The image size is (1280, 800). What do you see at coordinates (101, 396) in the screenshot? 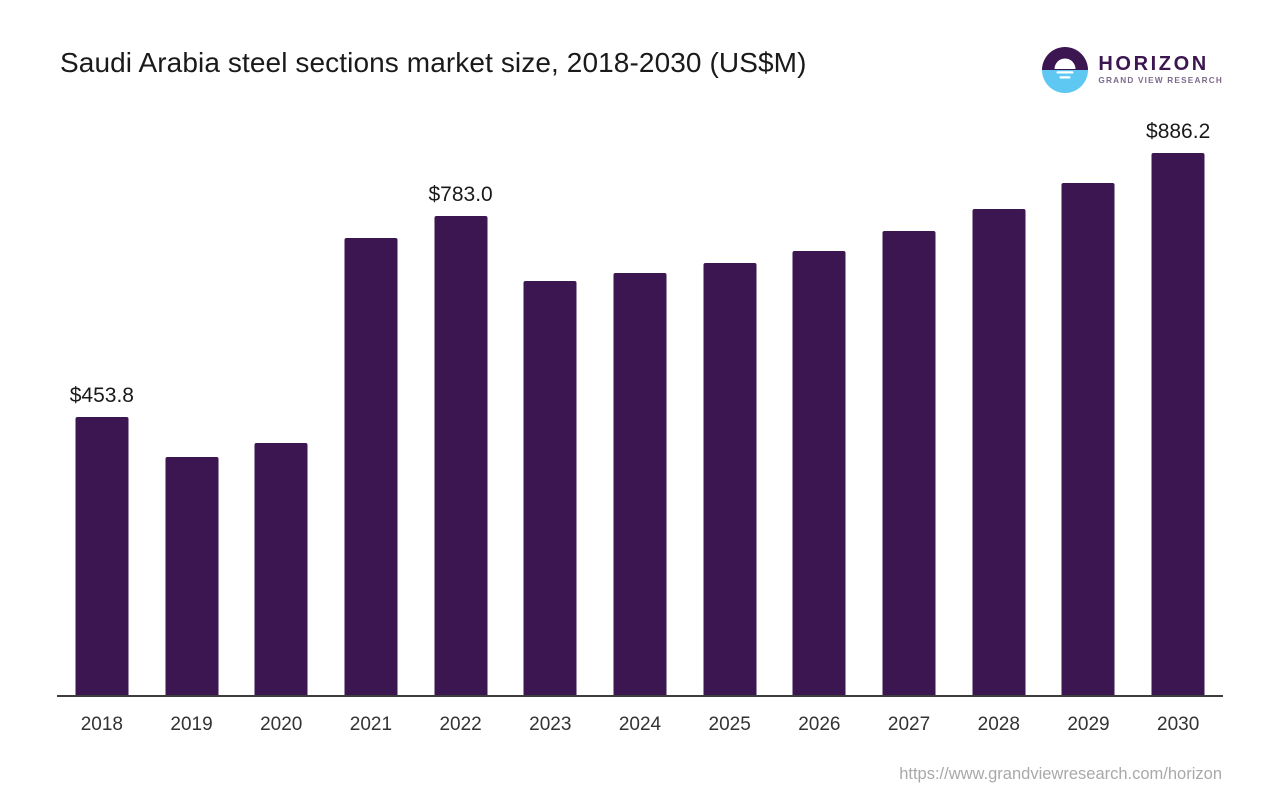
I see `bar-value-label-2018: $453.8` at bounding box center [101, 396].